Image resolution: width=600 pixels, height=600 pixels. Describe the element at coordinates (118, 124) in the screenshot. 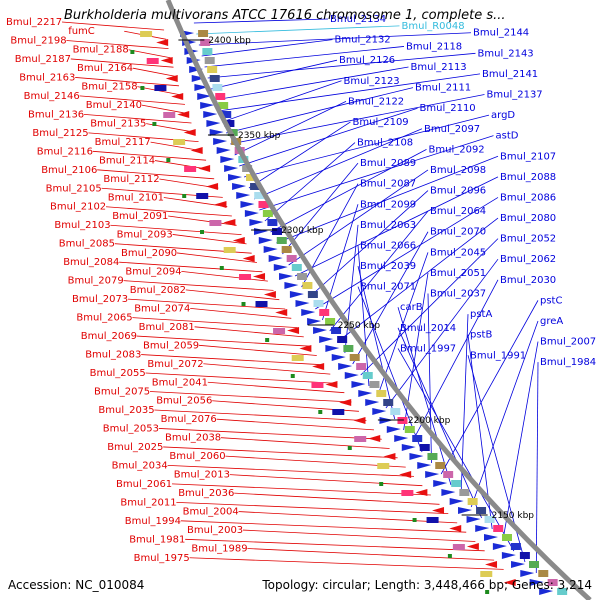

I see `gene-label-reverse: Bmul_2135` at that location.